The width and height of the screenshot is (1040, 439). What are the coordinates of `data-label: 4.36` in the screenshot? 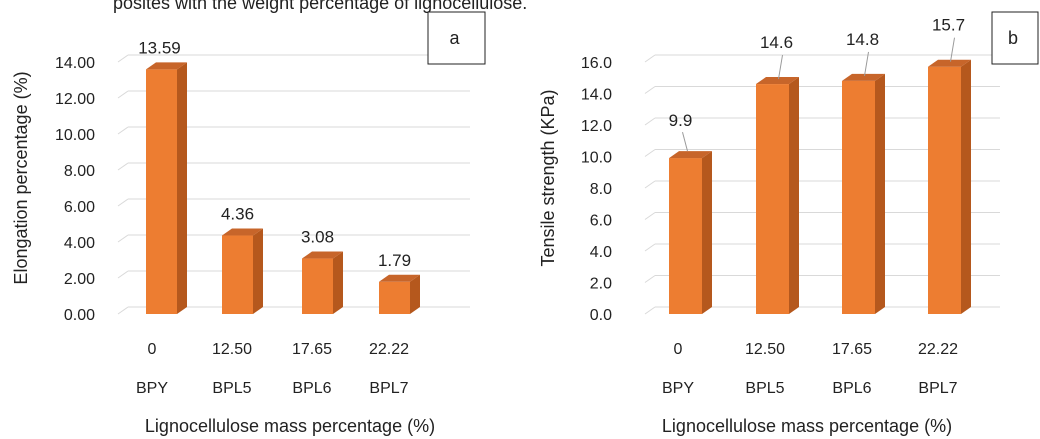 It's located at (237, 214).